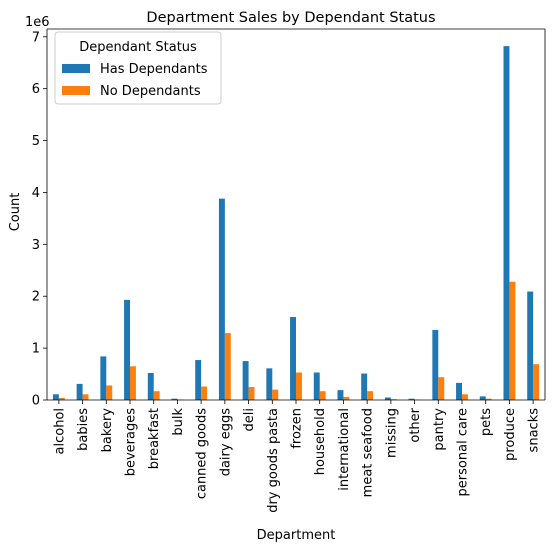 This screenshot has height=551, width=554. Describe the element at coordinates (320, 441) in the screenshot. I see `x-tick-label-household: household` at that location.